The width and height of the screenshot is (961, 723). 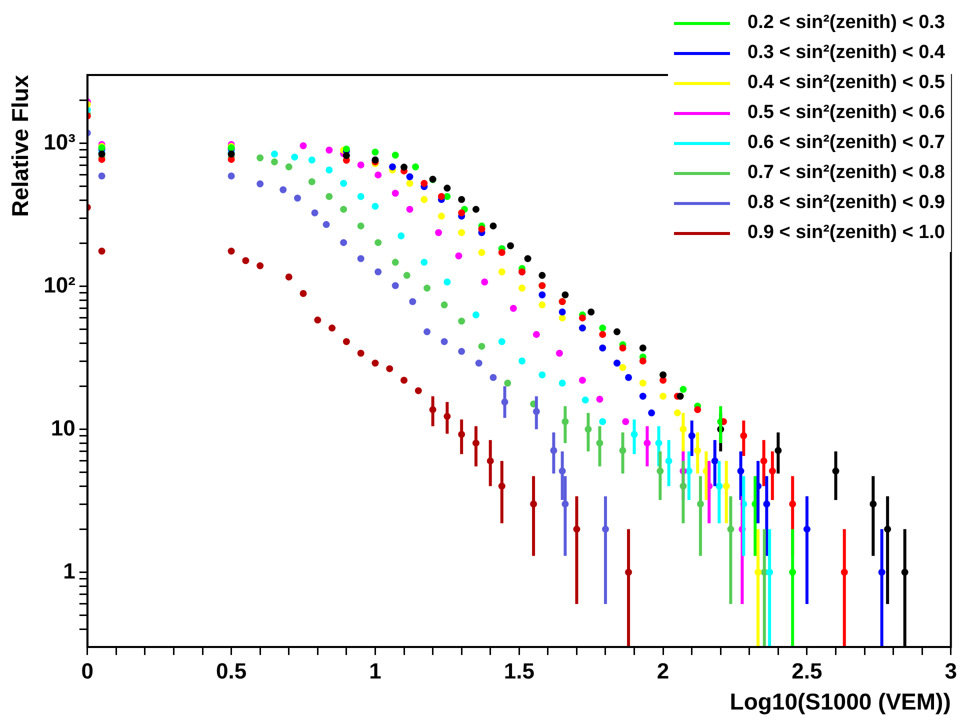 I want to click on x-tick-label: 3, so click(x=951, y=671).